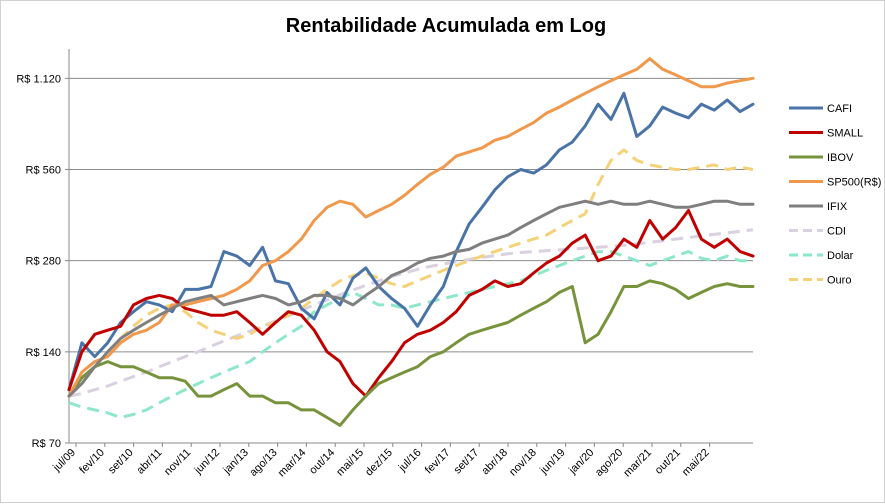  What do you see at coordinates (92, 462) in the screenshot?
I see `x-tick-label: fev/10` at bounding box center [92, 462].